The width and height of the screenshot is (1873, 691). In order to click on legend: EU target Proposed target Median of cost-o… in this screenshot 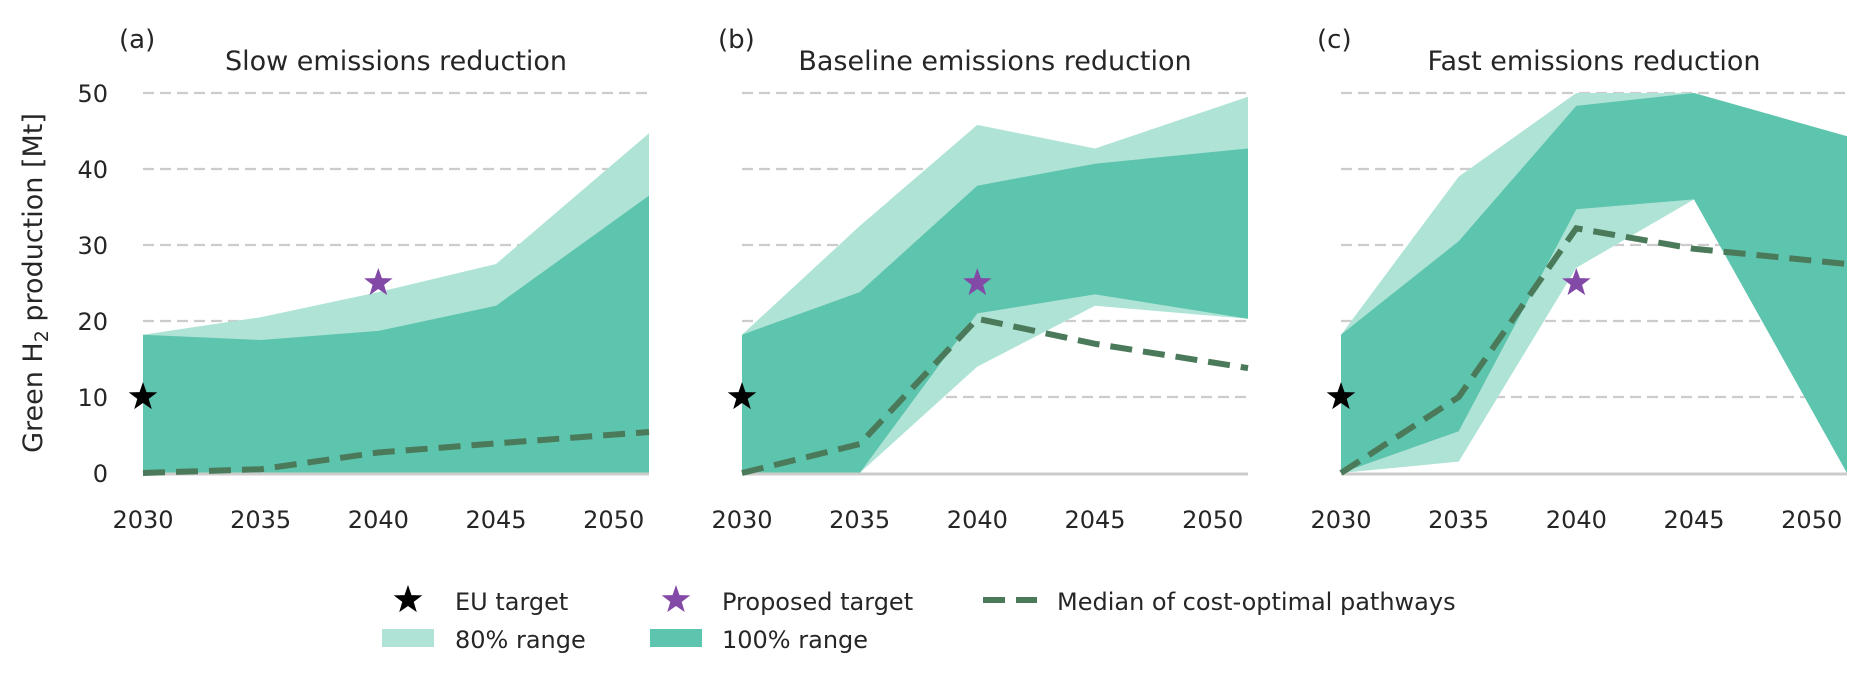, I will do `click(919, 619)`.